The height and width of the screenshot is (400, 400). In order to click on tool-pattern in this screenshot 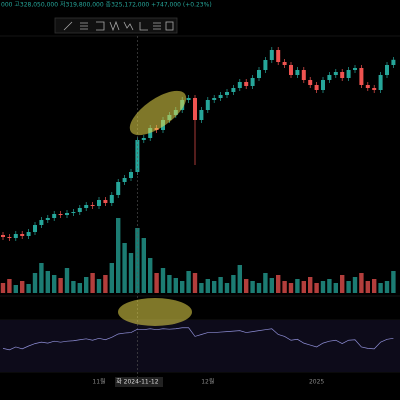, I will do `click(114, 26)`.